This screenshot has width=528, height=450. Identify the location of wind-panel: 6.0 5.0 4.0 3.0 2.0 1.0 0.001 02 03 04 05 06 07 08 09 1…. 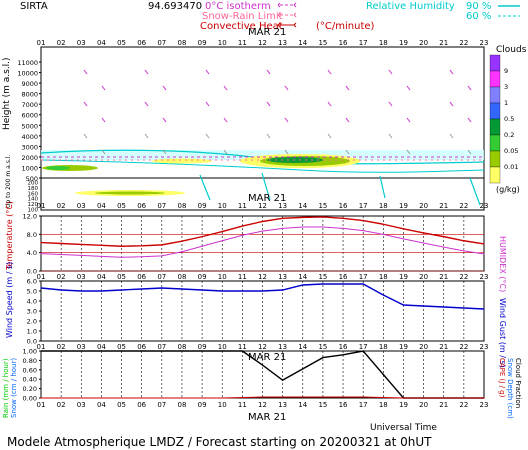
(258, 315).